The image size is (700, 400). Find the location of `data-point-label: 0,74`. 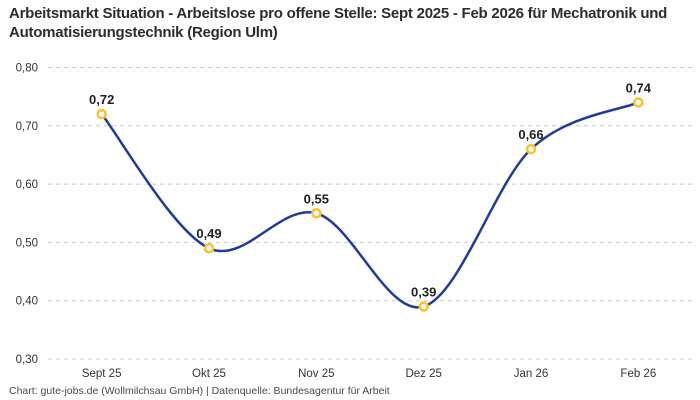

data-point-label: 0,74 is located at coordinates (639, 87).